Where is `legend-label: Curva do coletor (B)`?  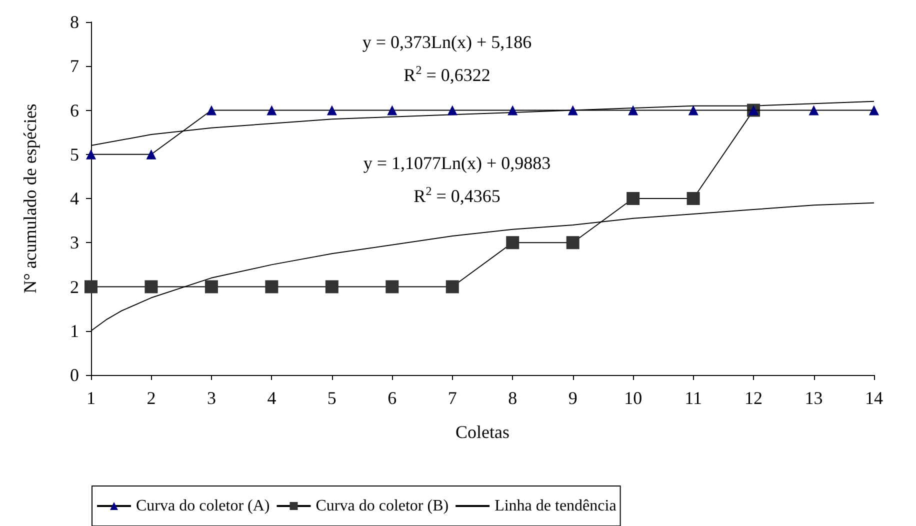
legend-label: Curva do coletor (B) is located at coordinates (382, 506).